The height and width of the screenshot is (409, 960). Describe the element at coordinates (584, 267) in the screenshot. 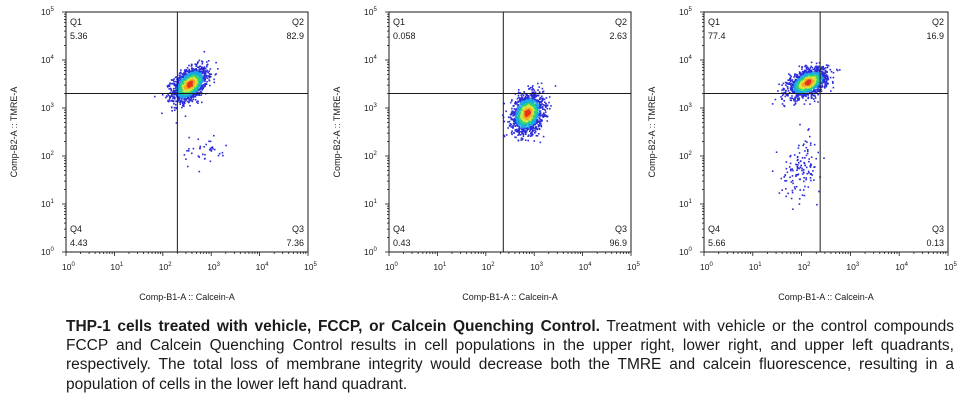

I see `x-tick-base: 10` at that location.